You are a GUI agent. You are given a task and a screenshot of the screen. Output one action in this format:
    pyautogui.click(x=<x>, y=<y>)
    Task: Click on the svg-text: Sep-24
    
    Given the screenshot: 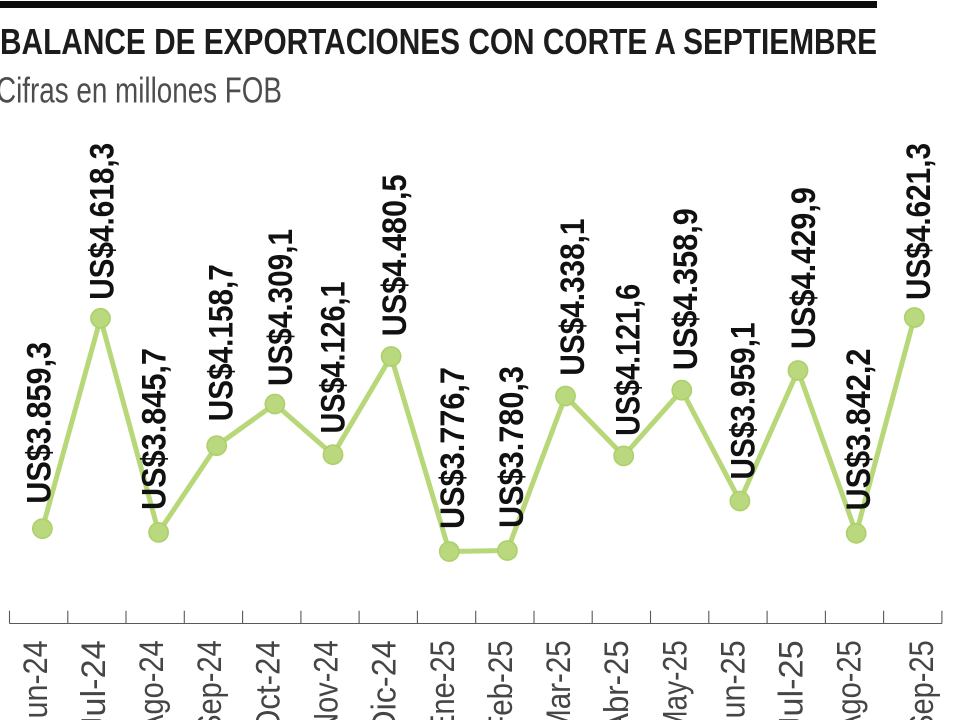 What is the action you would take?
    pyautogui.click(x=210, y=680)
    